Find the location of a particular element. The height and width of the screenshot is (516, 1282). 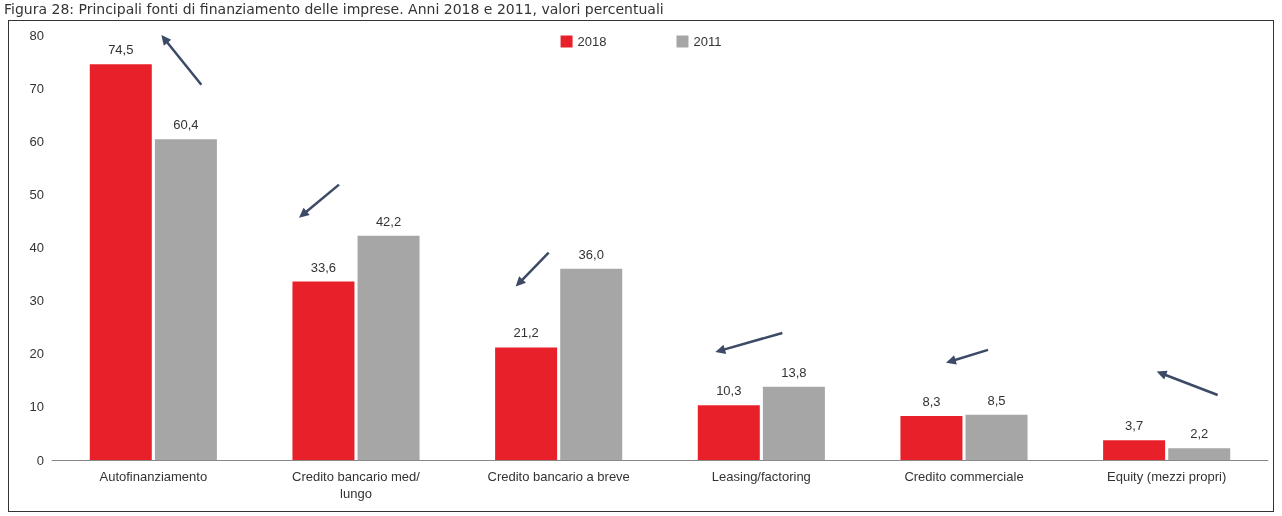

x-tick-label: Equity (mezzi propri) is located at coordinates (1167, 476).